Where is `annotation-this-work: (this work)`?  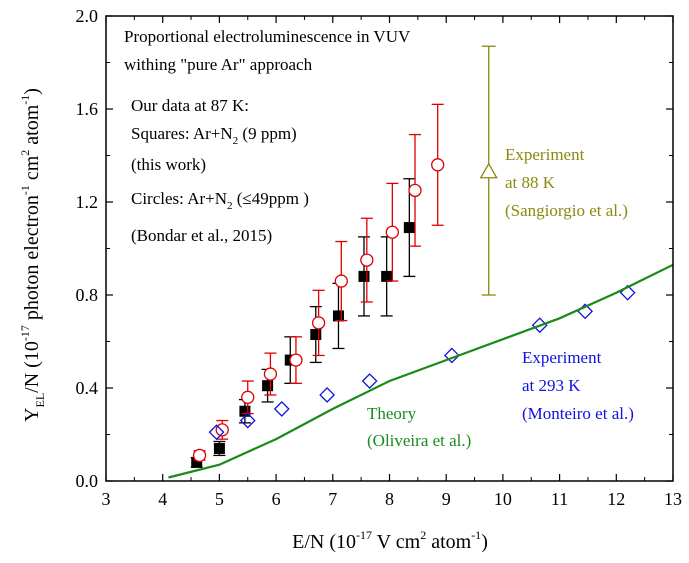
annotation-this-work: (this work) is located at coordinates (168, 164).